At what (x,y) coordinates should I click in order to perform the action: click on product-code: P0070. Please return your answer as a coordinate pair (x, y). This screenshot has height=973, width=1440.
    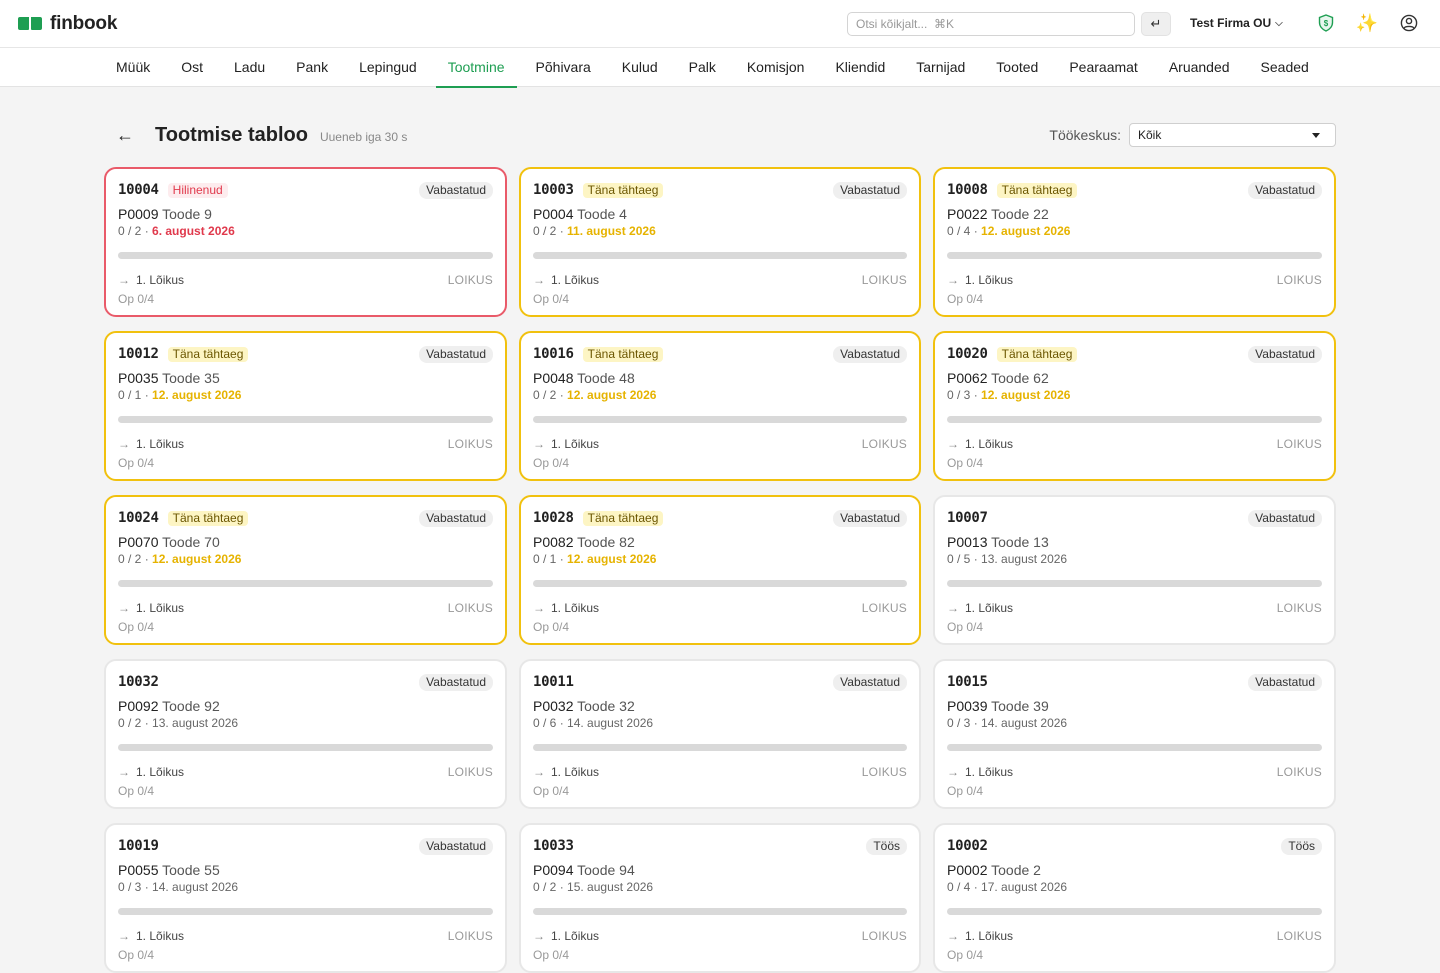
    Looking at the image, I should click on (138, 542).